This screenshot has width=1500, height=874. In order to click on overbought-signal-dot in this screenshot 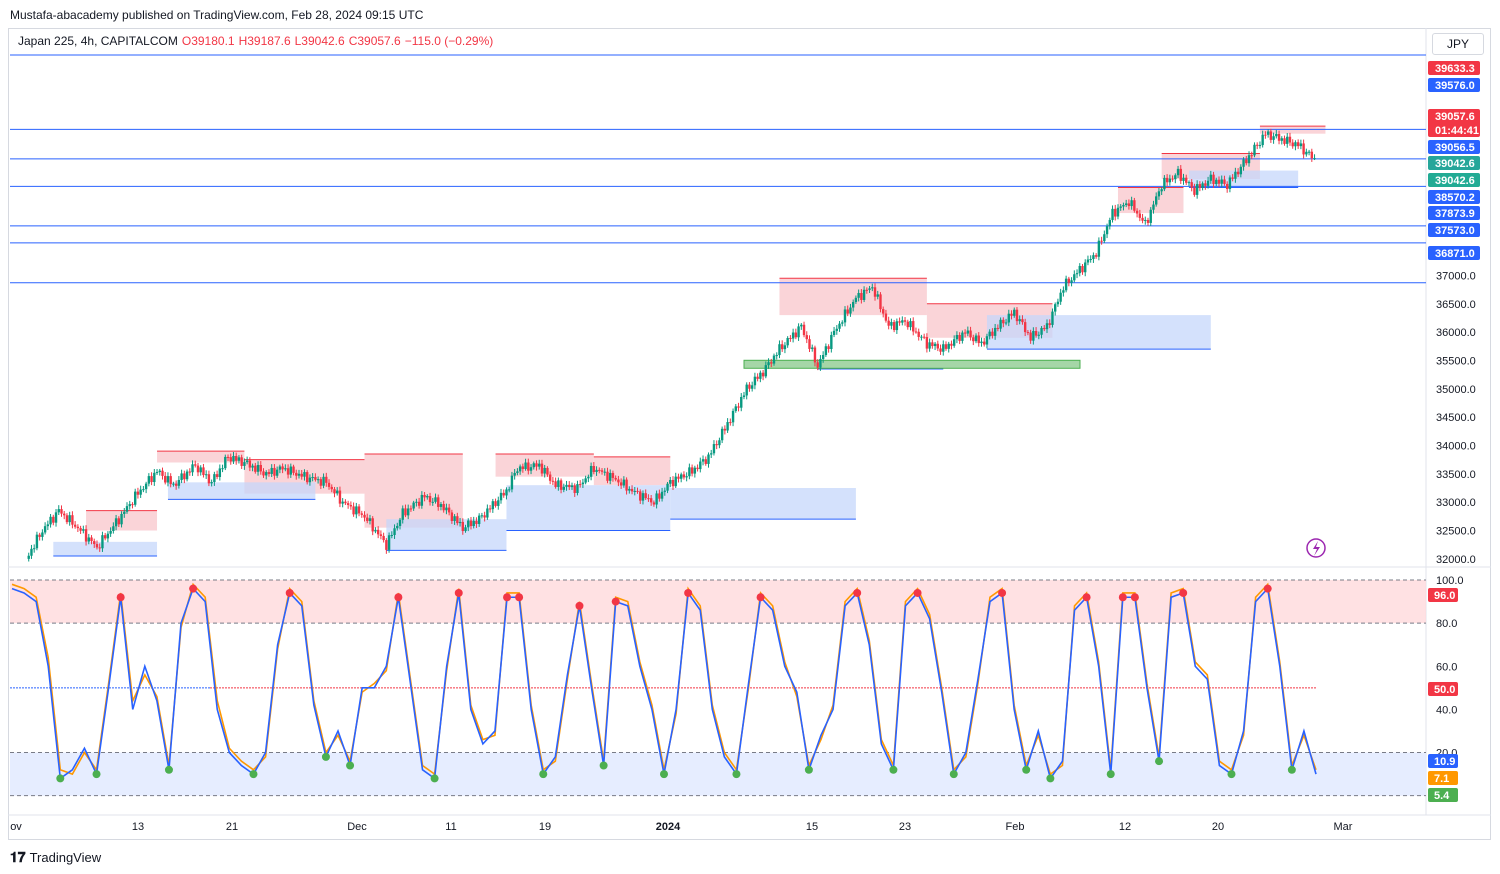, I will do `click(398, 597)`.